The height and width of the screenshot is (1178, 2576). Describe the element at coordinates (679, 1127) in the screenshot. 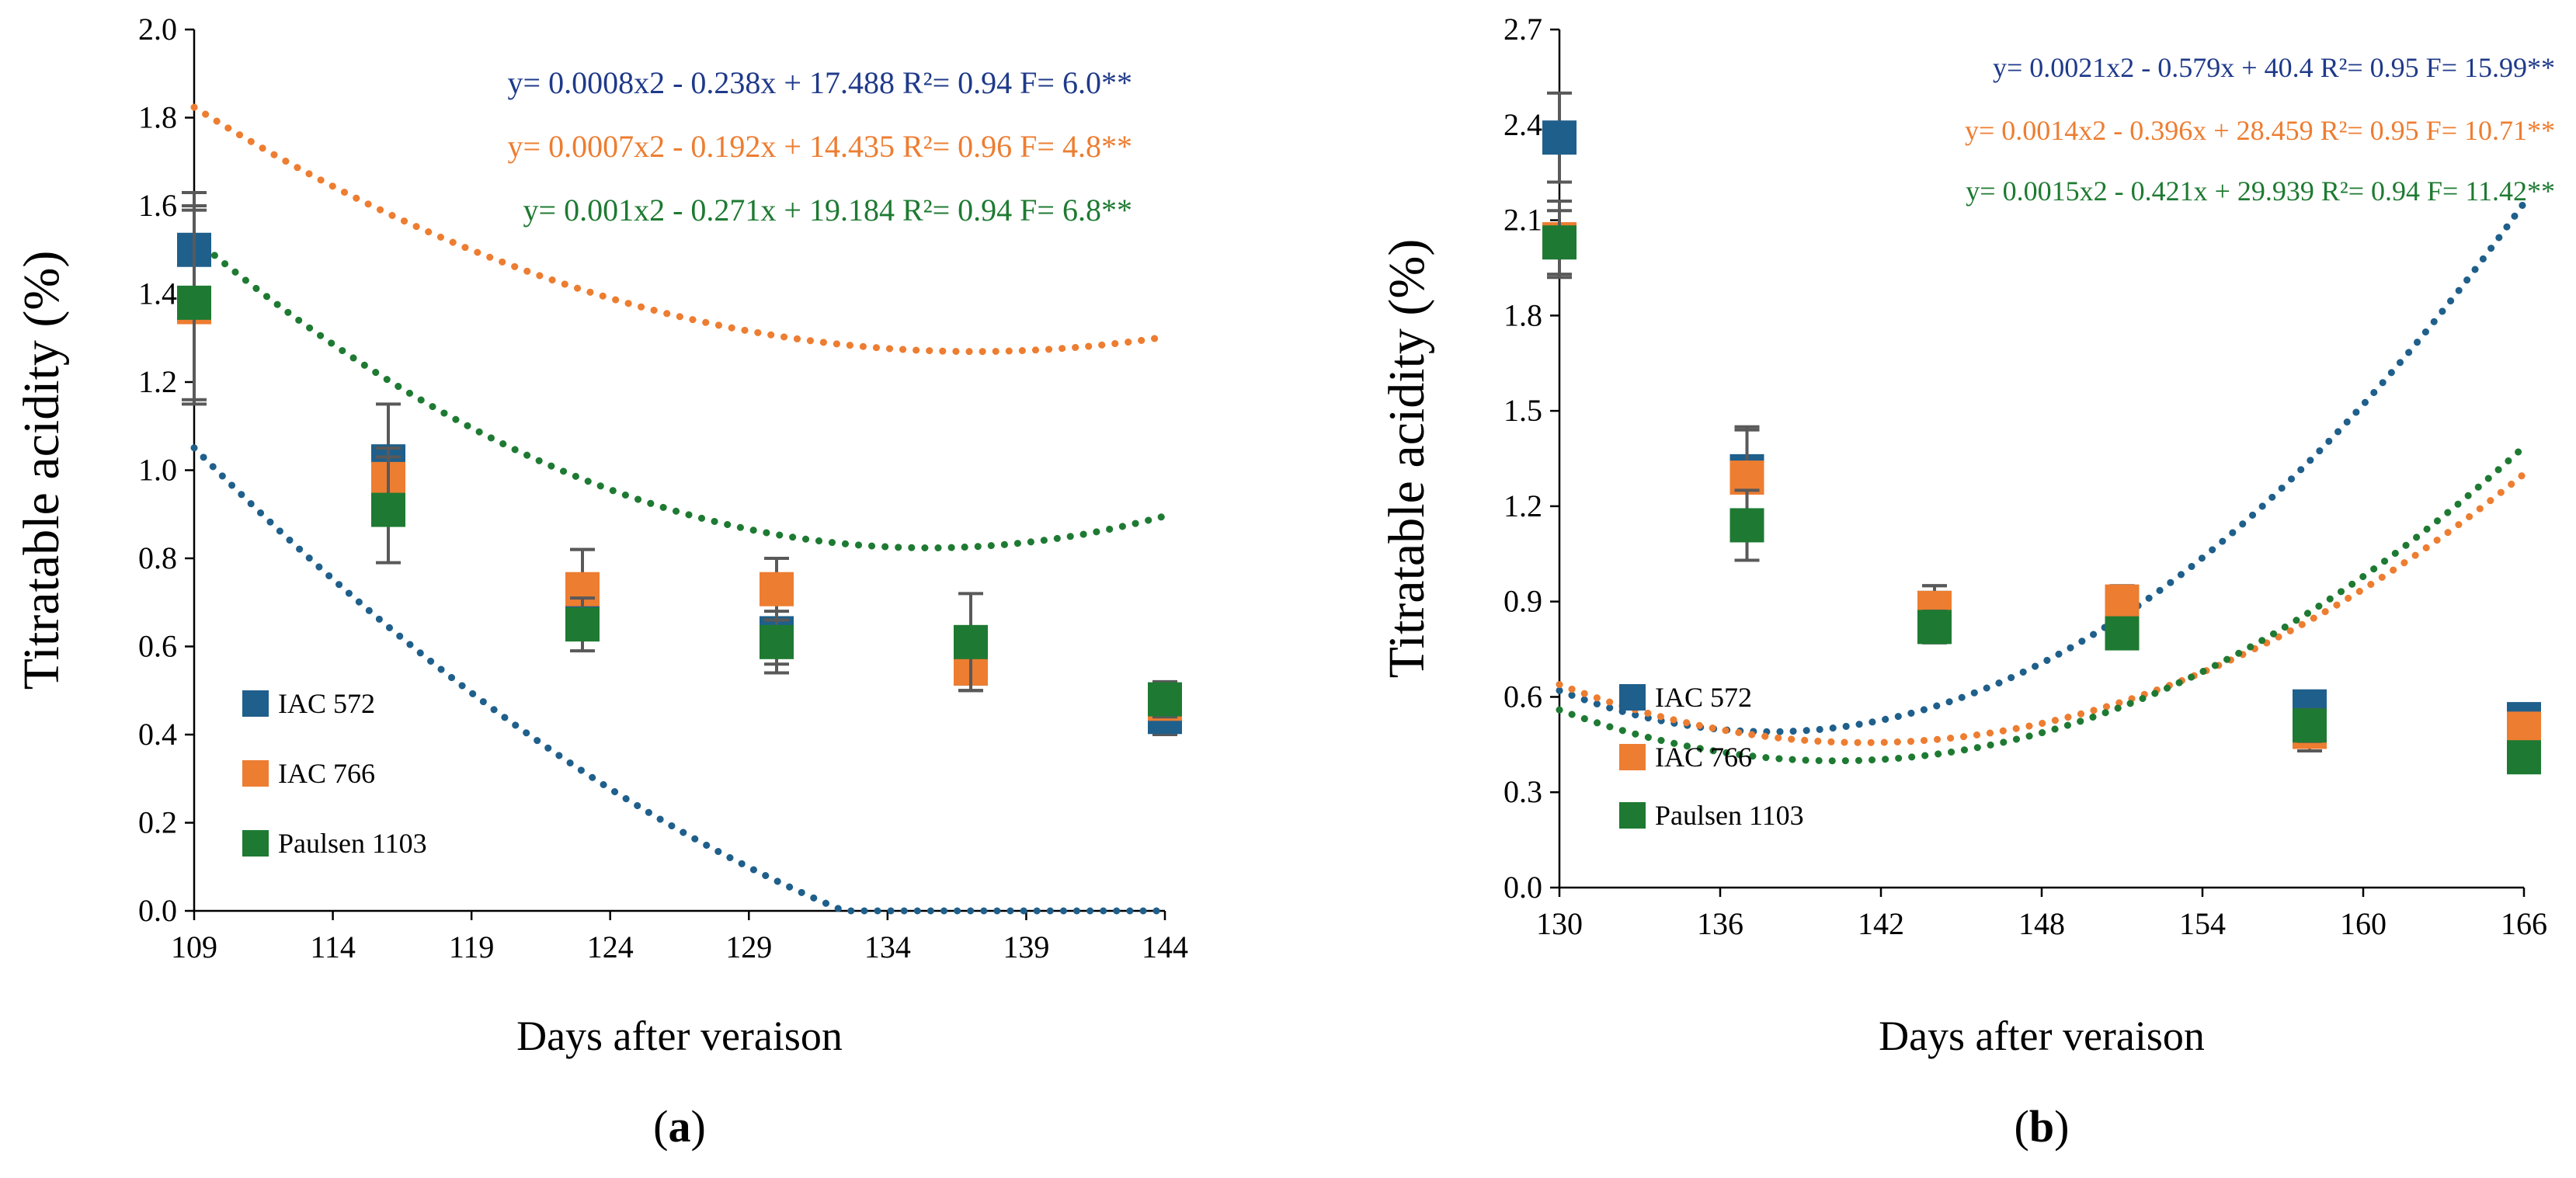

I see `panel-label: (a)` at that location.